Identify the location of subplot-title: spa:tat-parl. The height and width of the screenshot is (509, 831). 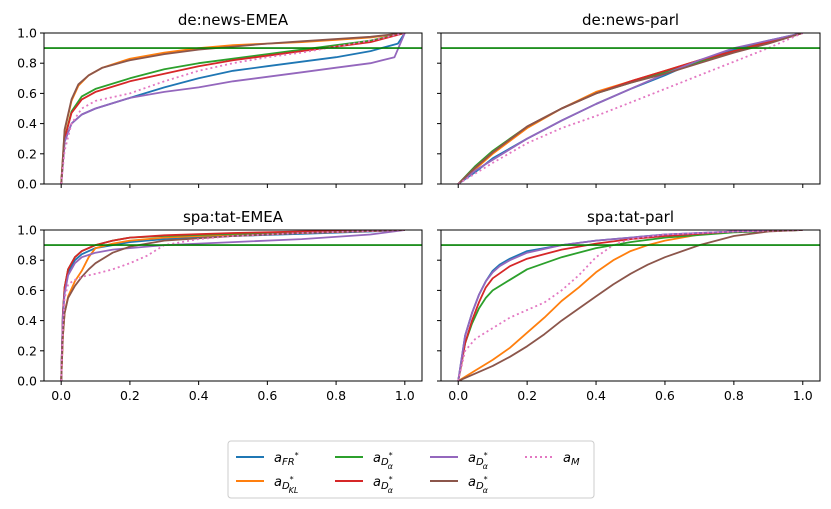
(630, 217).